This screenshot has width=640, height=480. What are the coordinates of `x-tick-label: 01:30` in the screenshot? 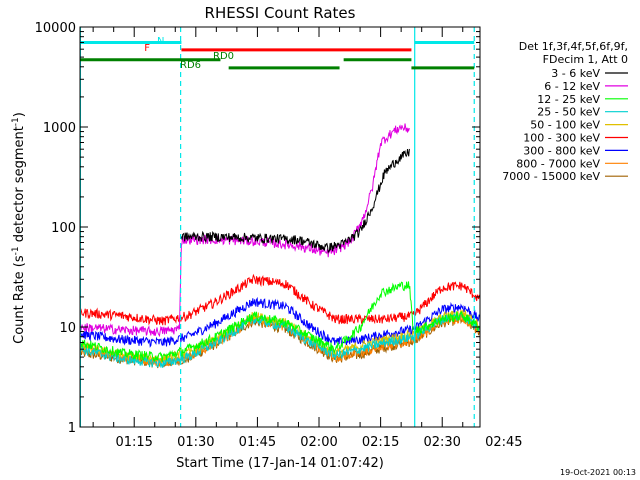 It's located at (195, 442).